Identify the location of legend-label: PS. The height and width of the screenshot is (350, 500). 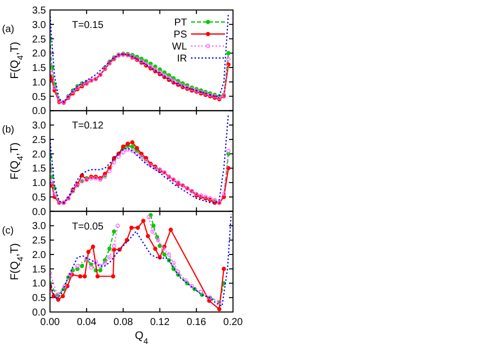
(181, 35).